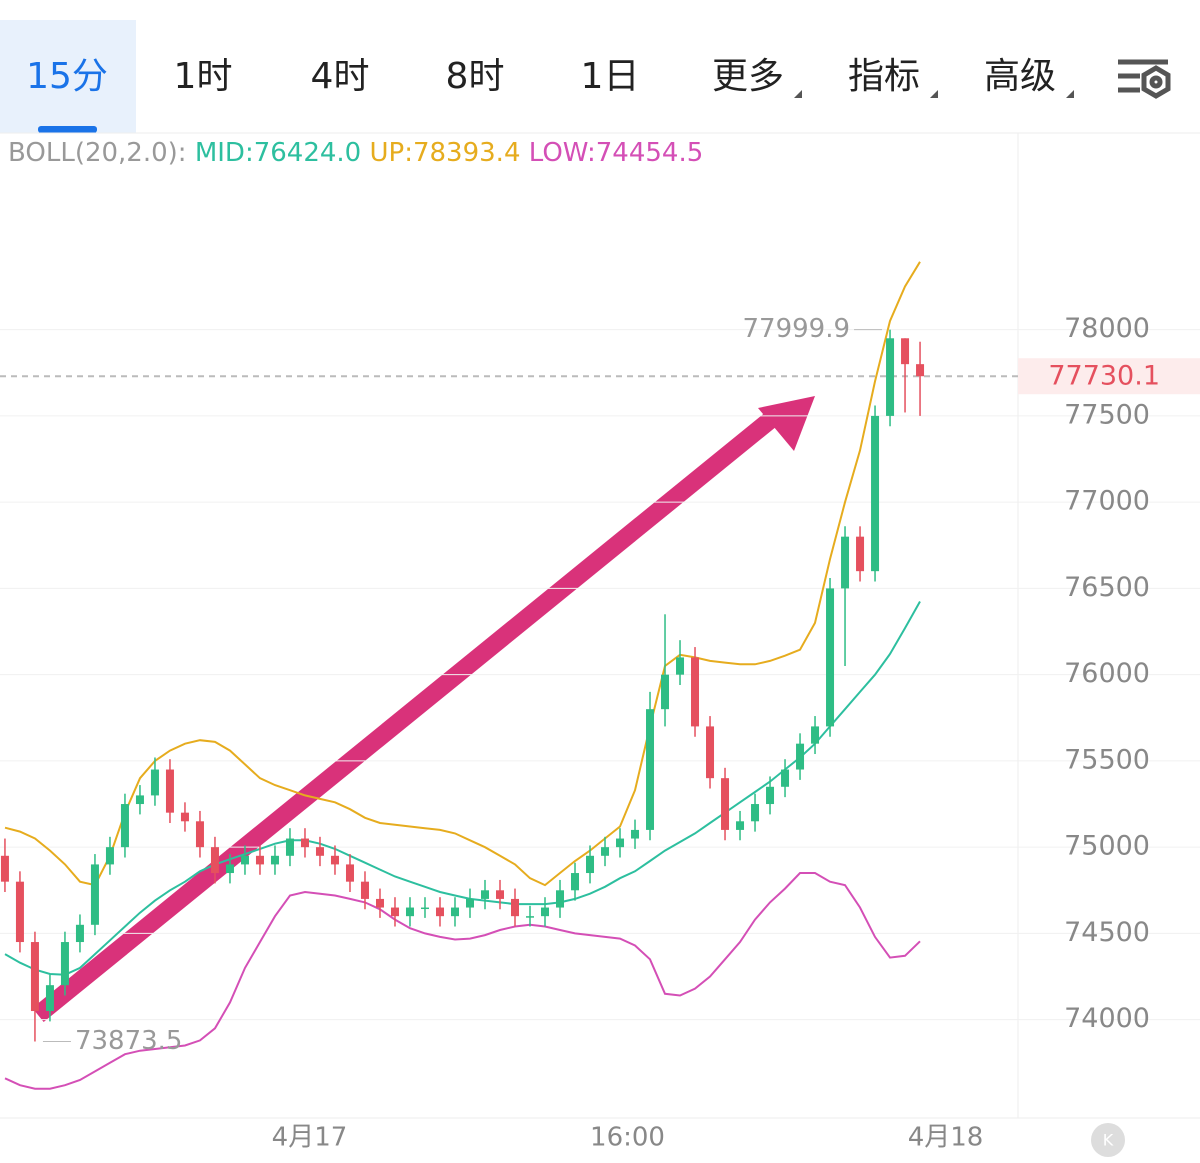  I want to click on active-tab-bg, so click(68, 76).